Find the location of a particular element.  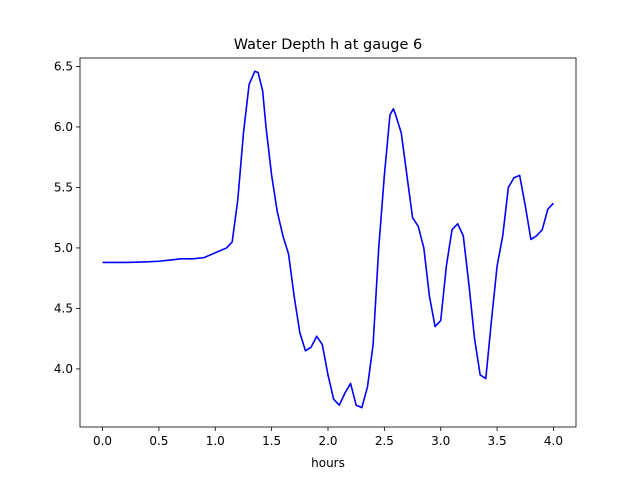

x-tick-label: 1.0 is located at coordinates (215, 441).